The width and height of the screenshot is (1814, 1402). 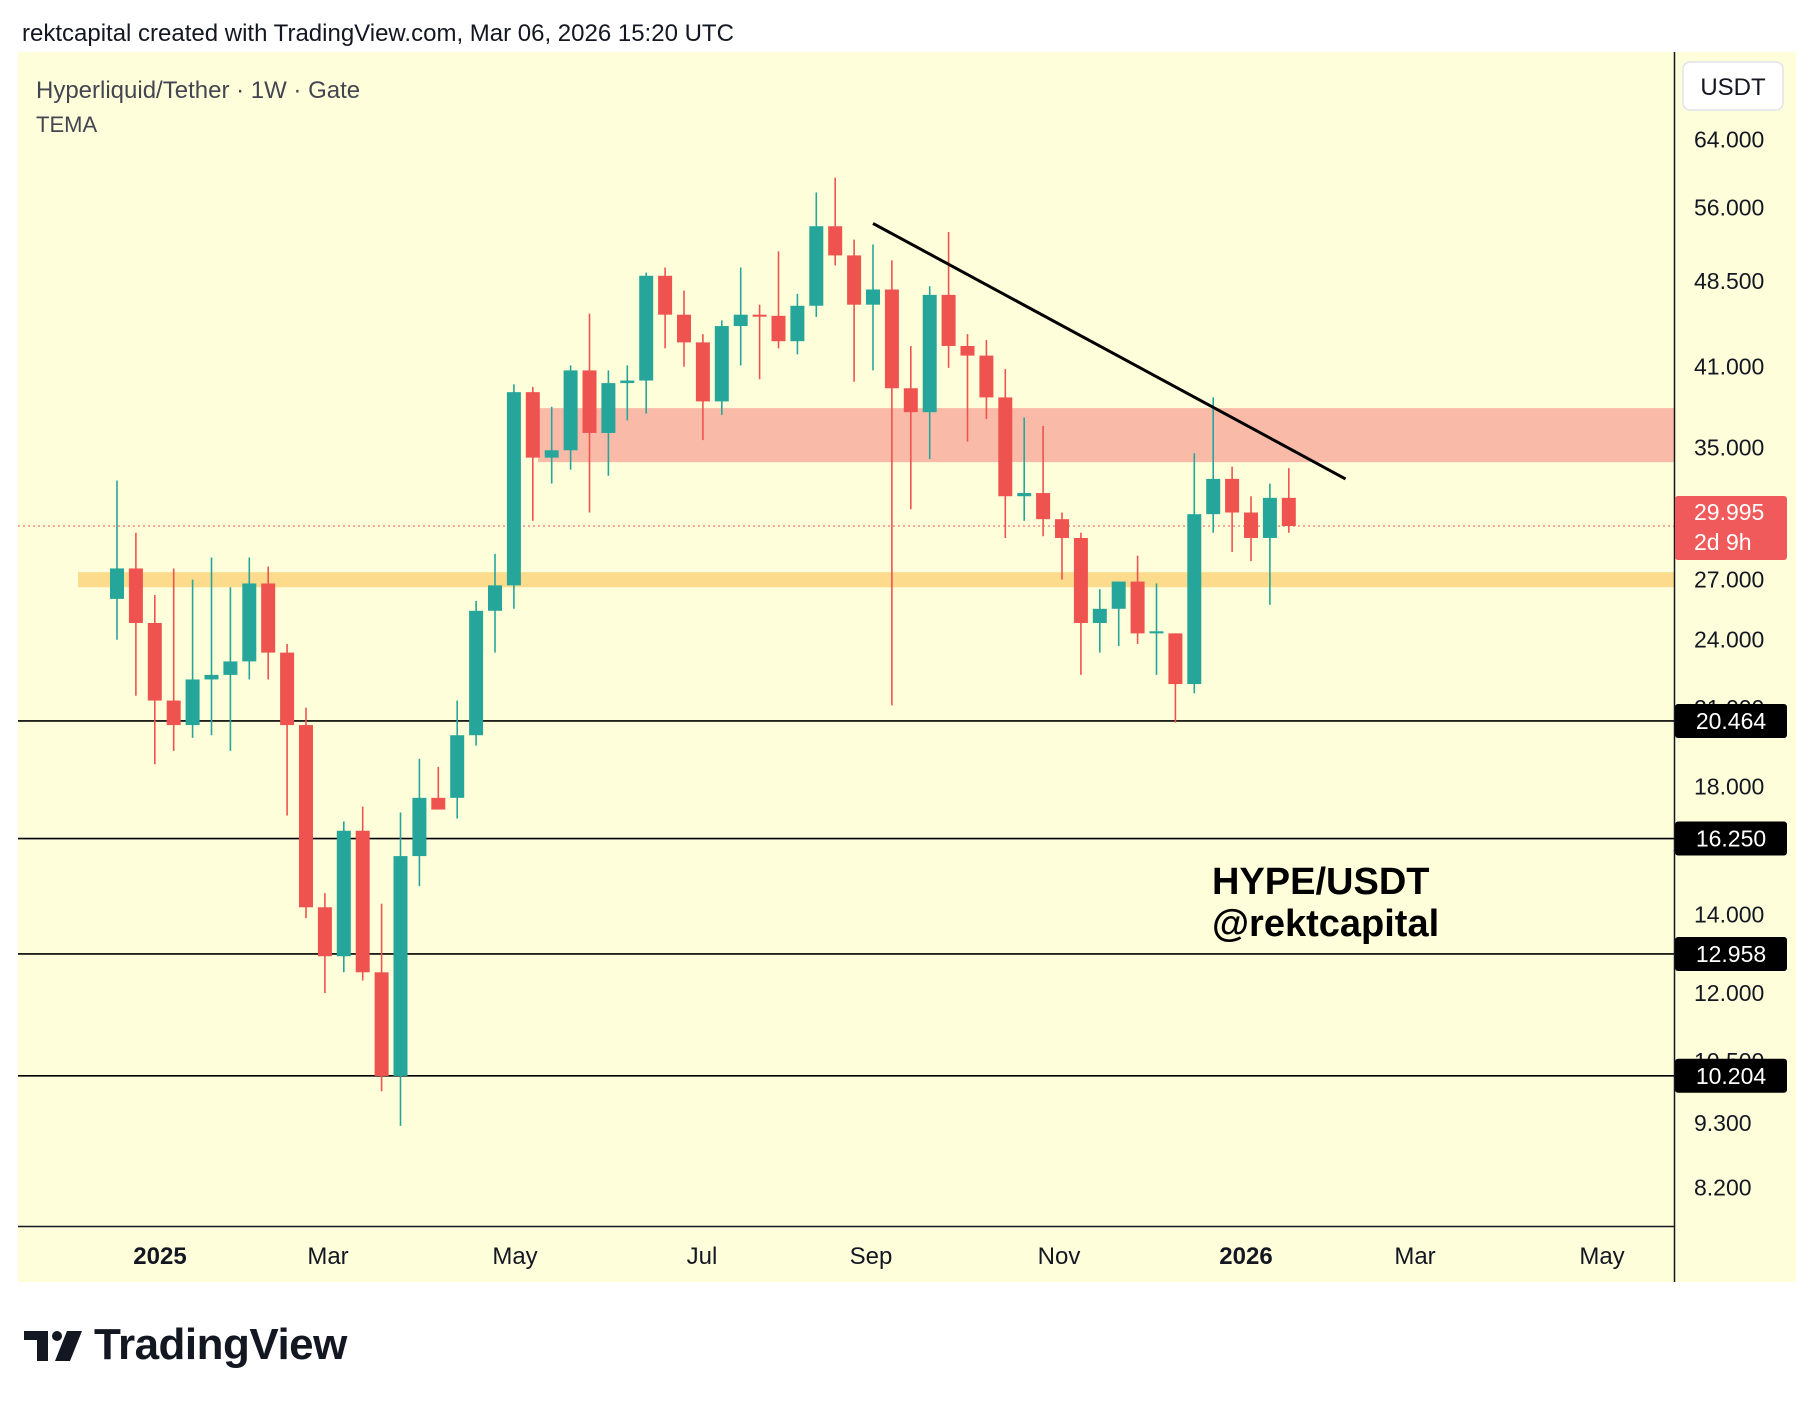 I want to click on level-labels: 20.464 16.250 12.958 10.204, so click(x=1731, y=898).